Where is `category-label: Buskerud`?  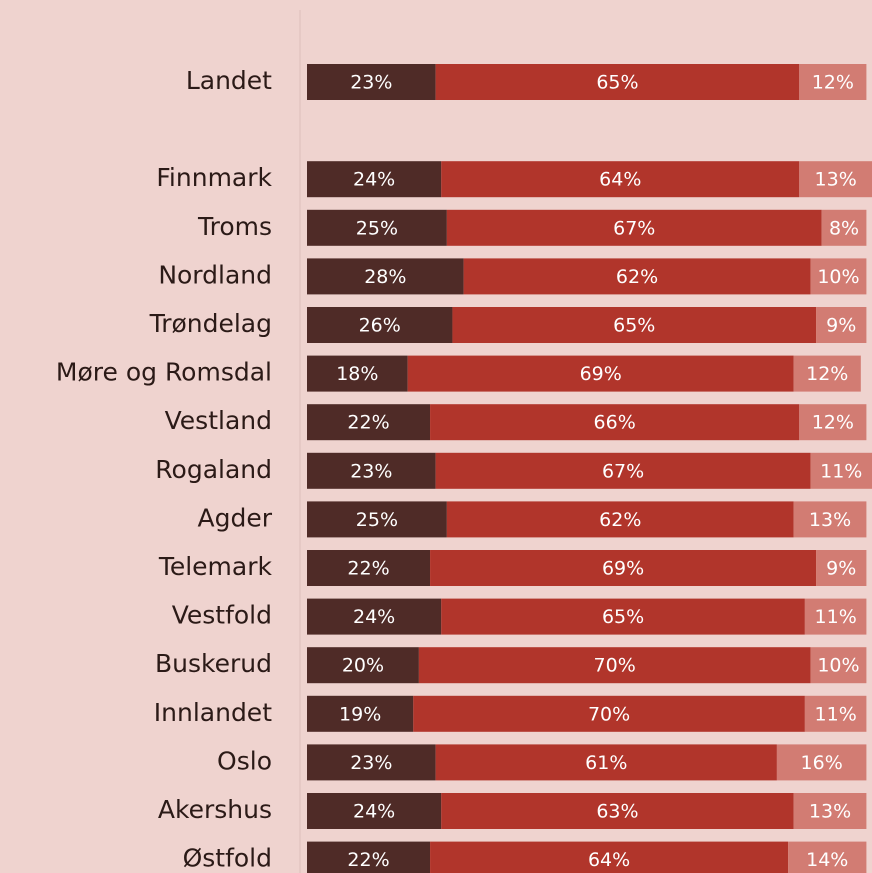
category-label: Buskerud is located at coordinates (213, 663).